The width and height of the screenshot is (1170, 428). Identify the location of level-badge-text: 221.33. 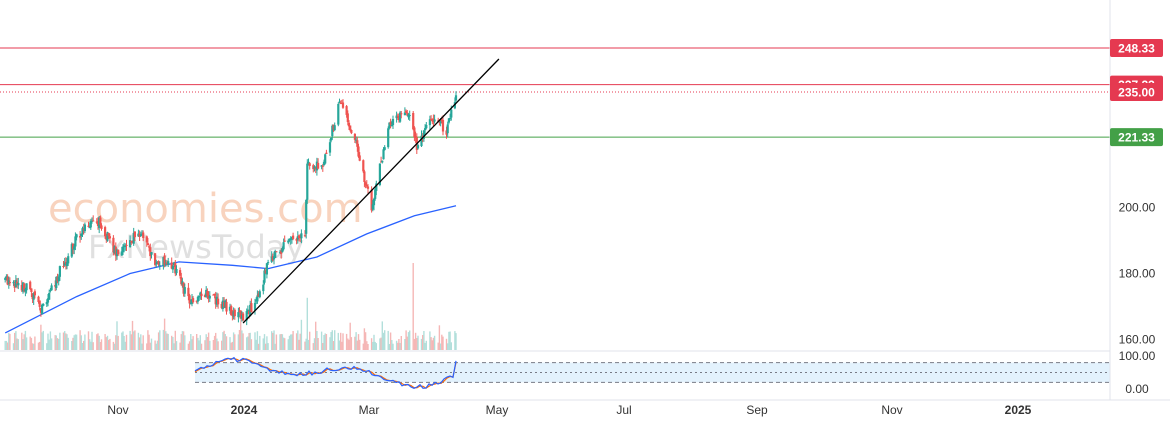
(1136, 138).